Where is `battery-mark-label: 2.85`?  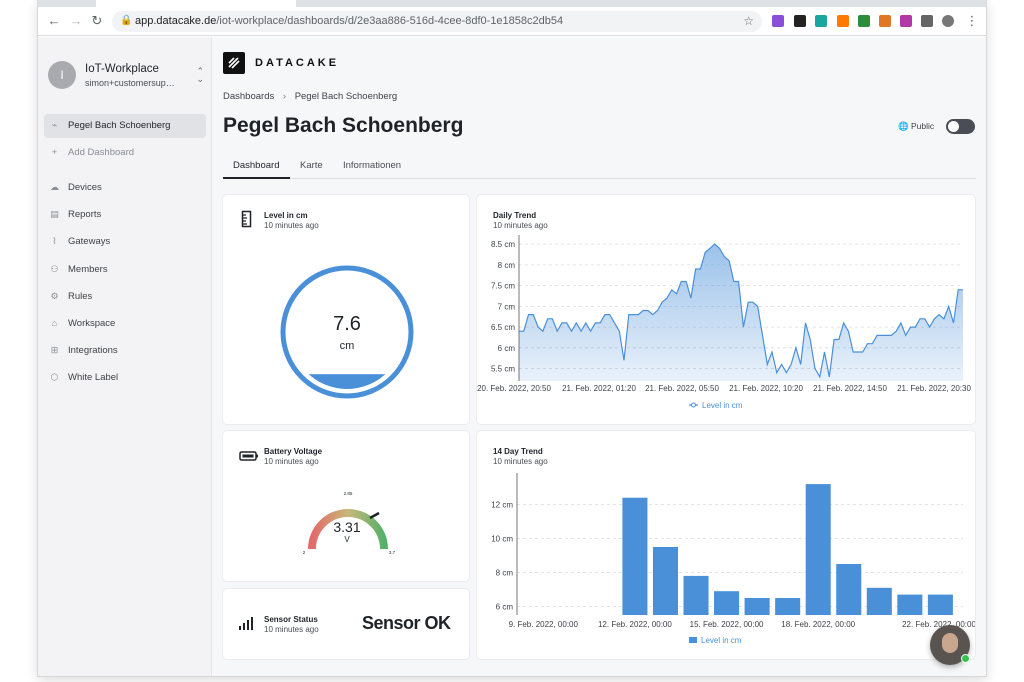
battery-mark-label: 2.85 is located at coordinates (348, 493).